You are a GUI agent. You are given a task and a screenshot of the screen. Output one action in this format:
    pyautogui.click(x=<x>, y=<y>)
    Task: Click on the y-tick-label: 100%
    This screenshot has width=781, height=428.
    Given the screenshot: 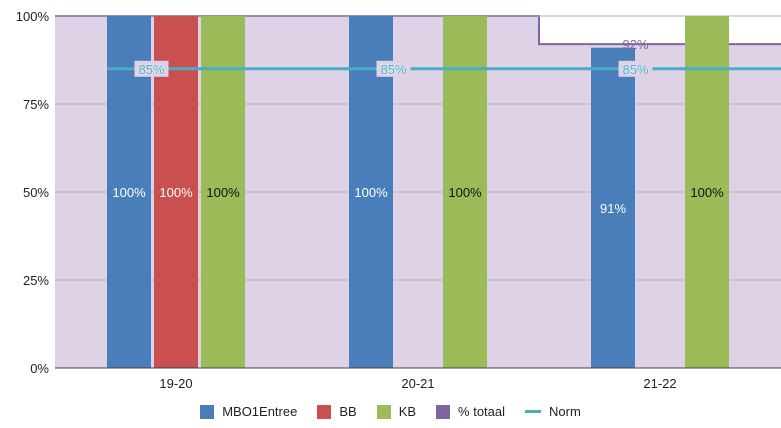 What is the action you would take?
    pyautogui.click(x=33, y=16)
    